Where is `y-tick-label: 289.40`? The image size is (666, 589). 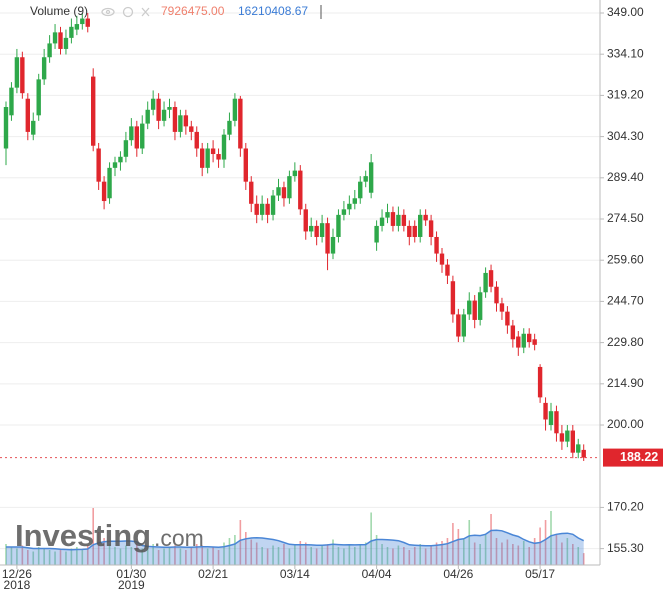
y-tick-label: 289.40 is located at coordinates (625, 177).